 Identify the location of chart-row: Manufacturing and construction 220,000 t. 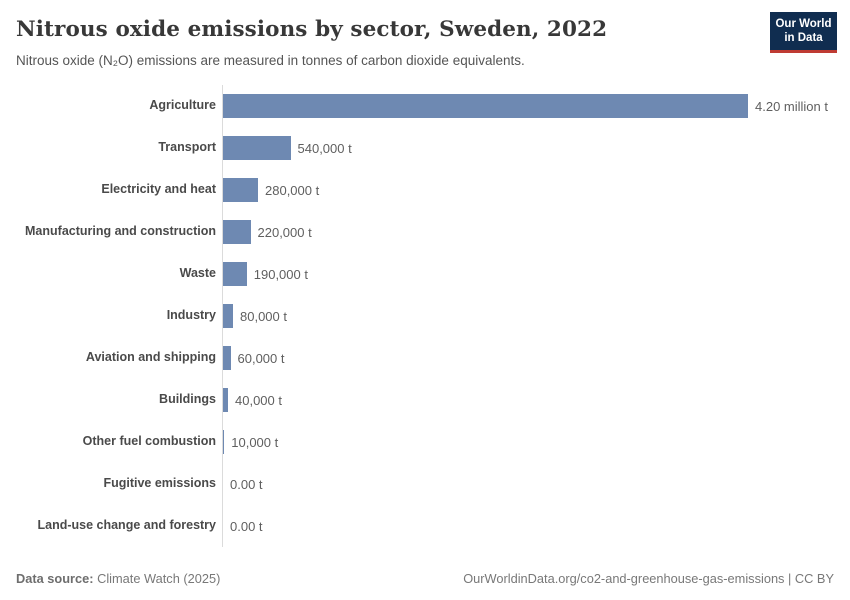
(417, 232).